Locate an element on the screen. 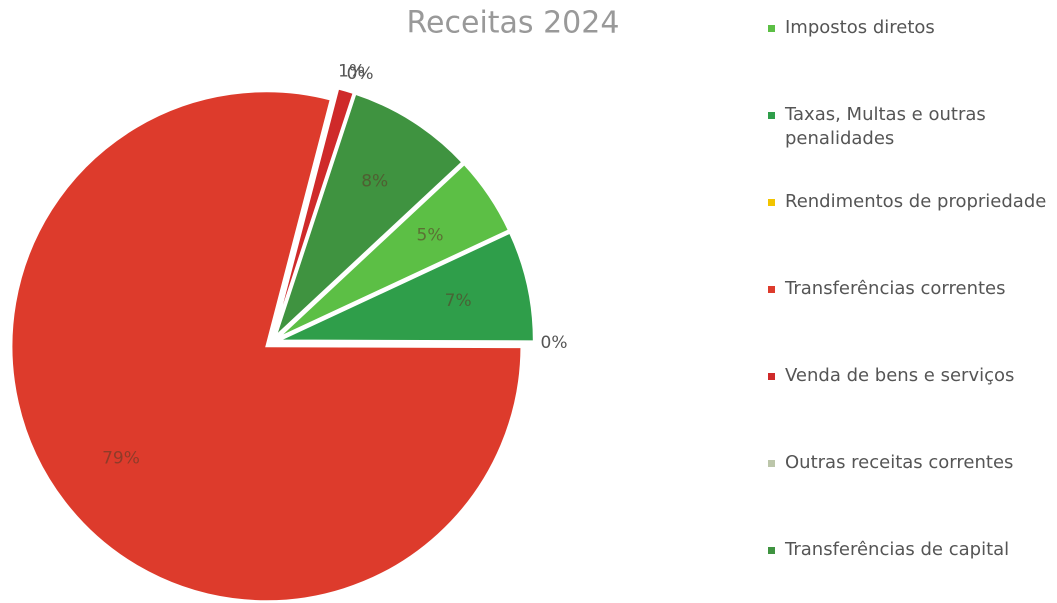 The width and height of the screenshot is (1057, 603). legend-label: Transferências de capital is located at coordinates (897, 549).